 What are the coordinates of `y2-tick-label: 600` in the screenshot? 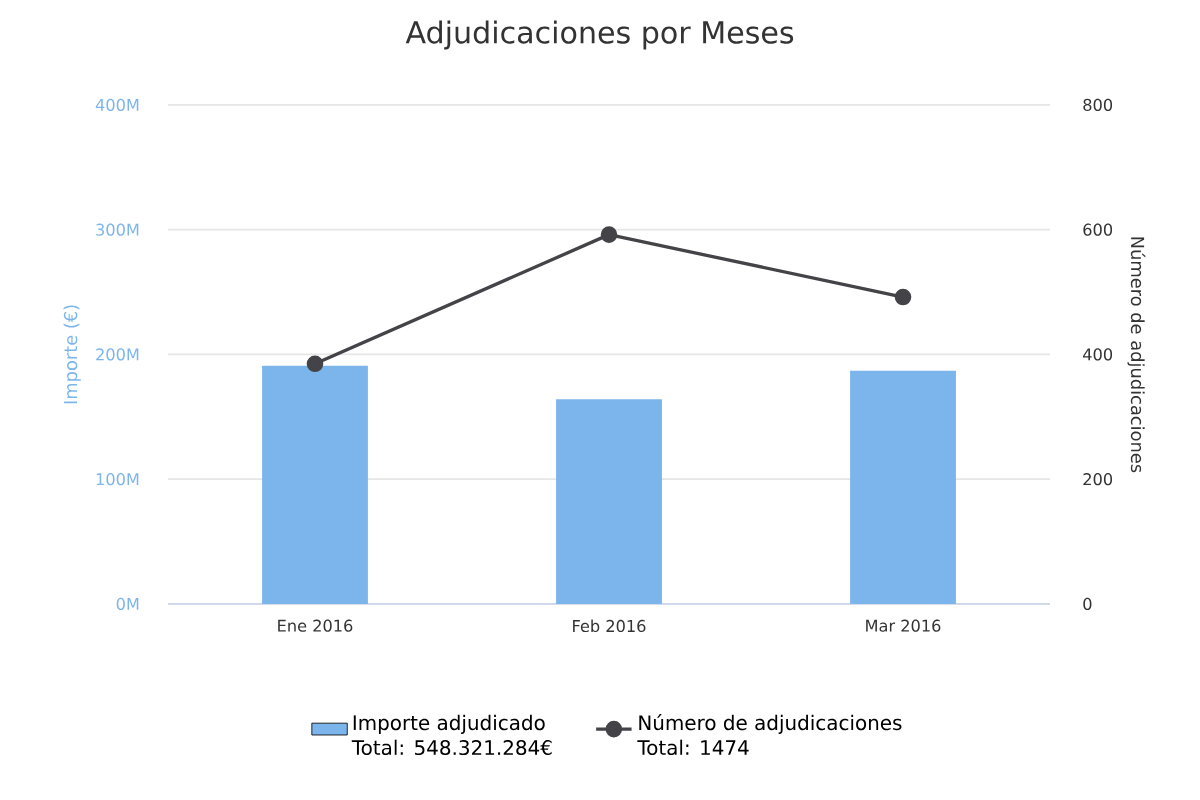 It's located at (1098, 229).